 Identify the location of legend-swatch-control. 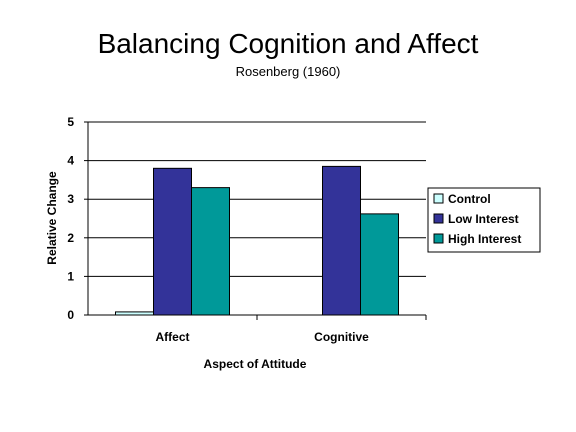
(438, 198).